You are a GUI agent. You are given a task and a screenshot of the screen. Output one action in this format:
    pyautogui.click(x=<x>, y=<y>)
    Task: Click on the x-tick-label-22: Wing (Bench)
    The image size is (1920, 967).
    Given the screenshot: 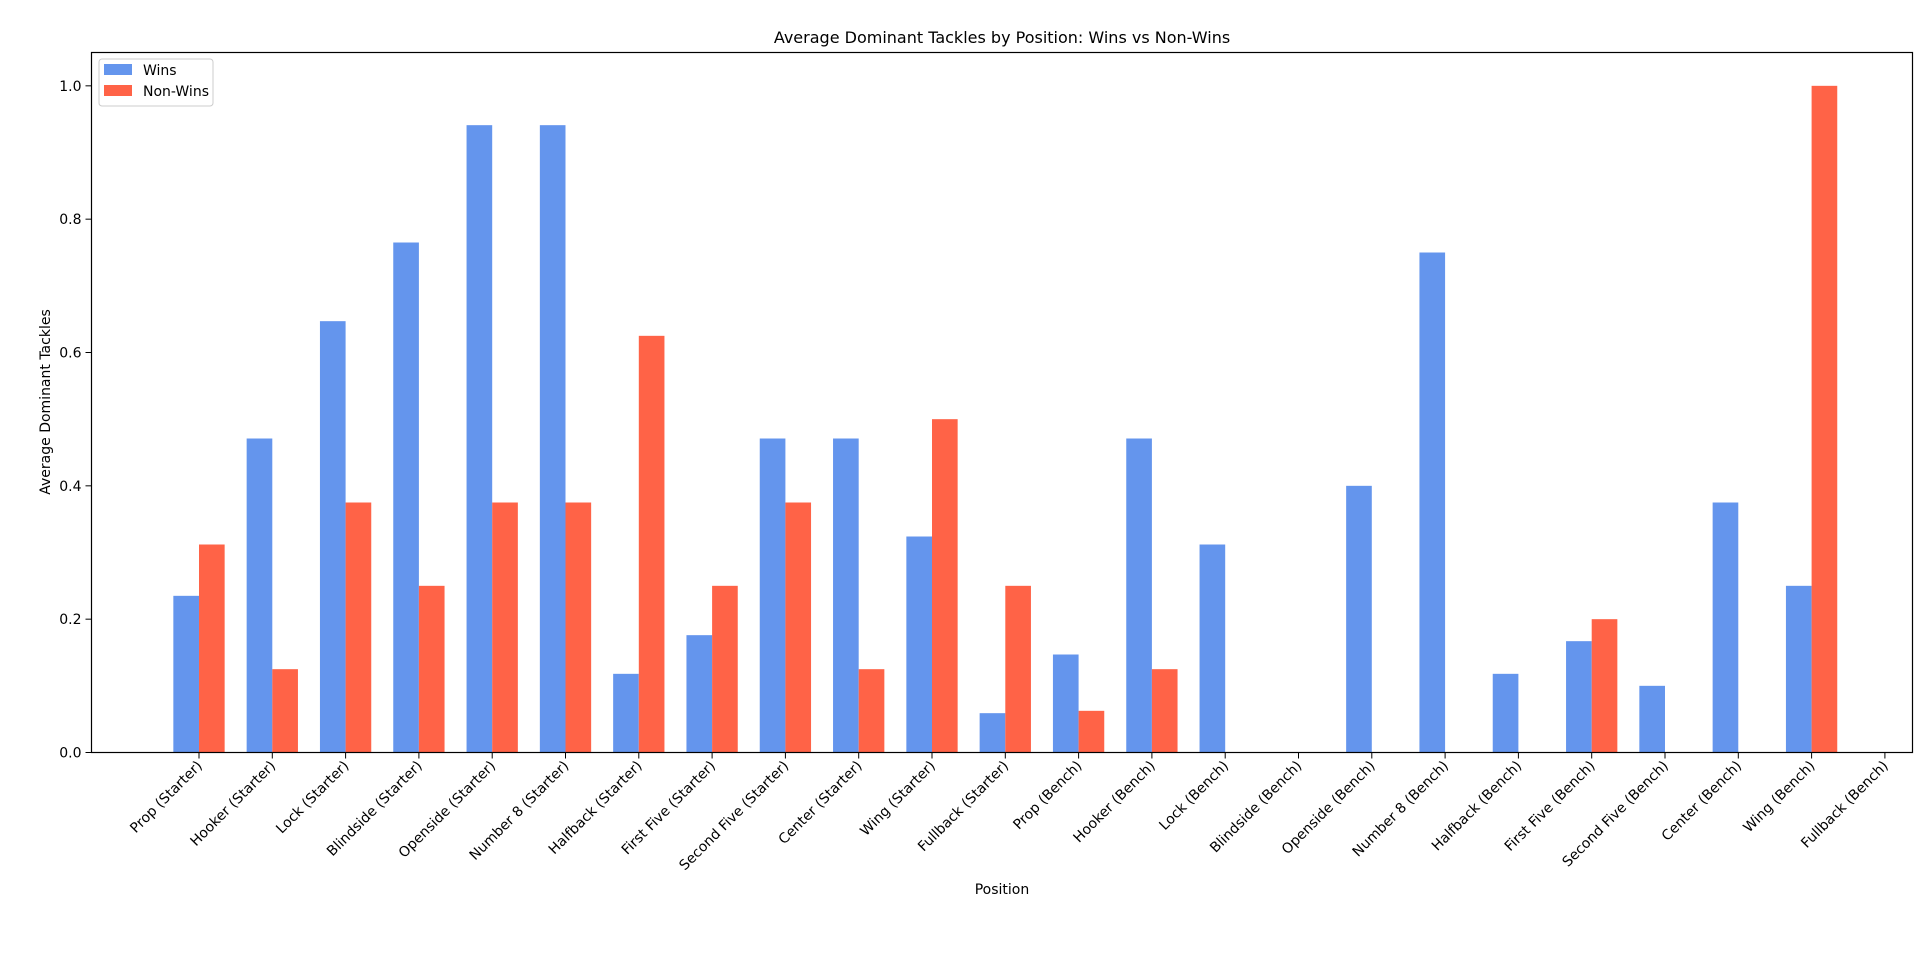 What is the action you would take?
    pyautogui.click(x=1779, y=797)
    